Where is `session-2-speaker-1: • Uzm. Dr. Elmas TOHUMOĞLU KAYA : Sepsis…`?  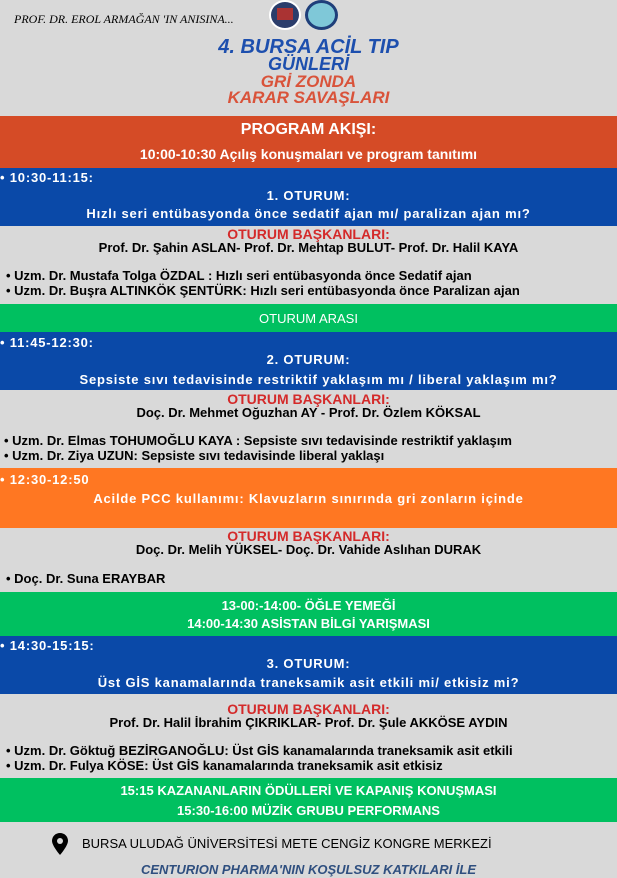 session-2-speaker-1: • Uzm. Dr. Elmas TOHUMOĞLU KAYA : Sepsis… is located at coordinates (258, 440).